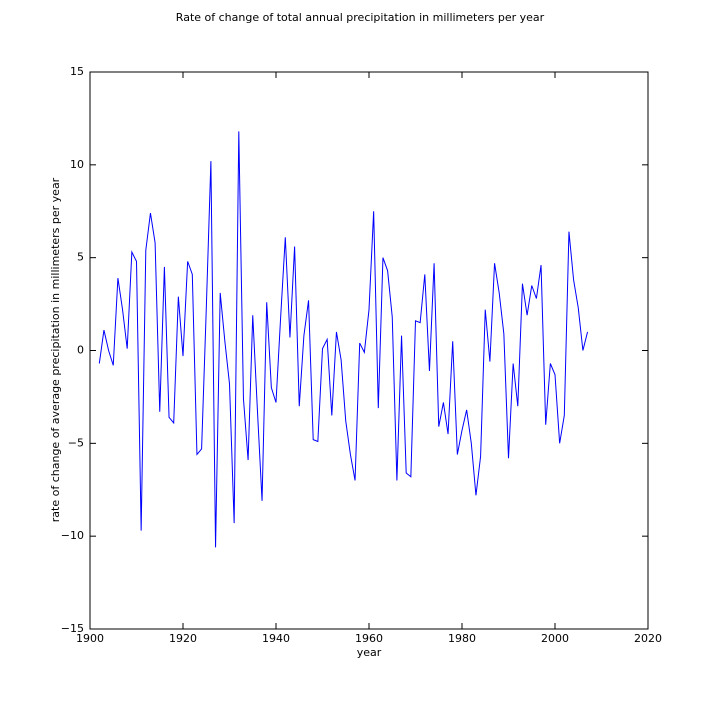 This screenshot has height=724, width=720. I want to click on x-tick-label: 1900, so click(90, 638).